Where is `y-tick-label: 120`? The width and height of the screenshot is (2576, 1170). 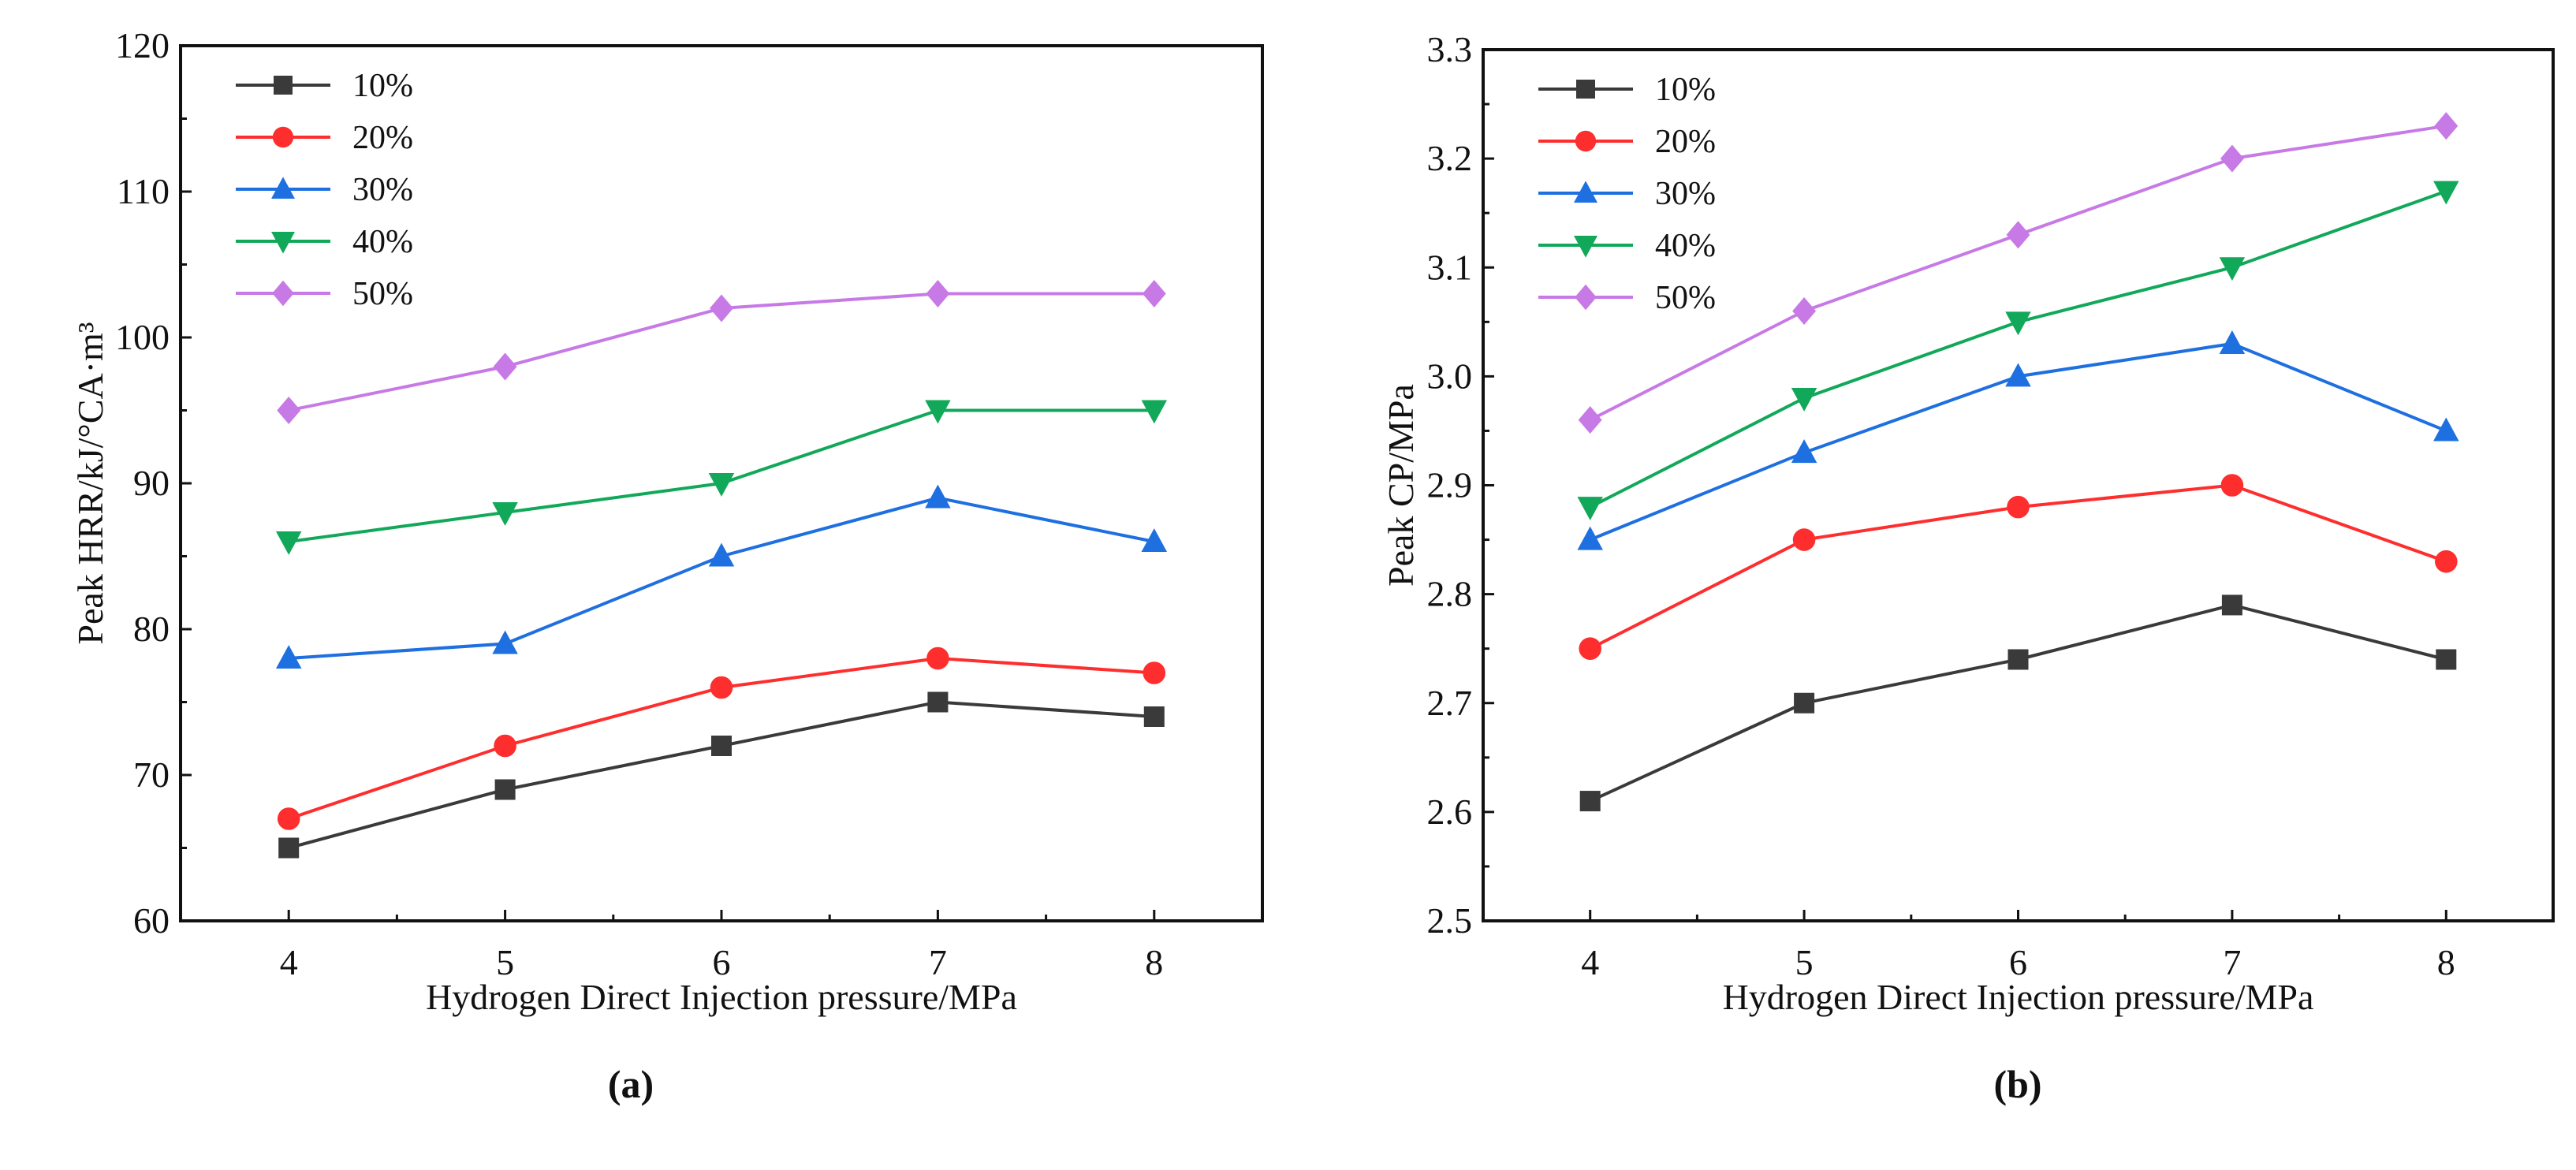
y-tick-label: 120 is located at coordinates (143, 45).